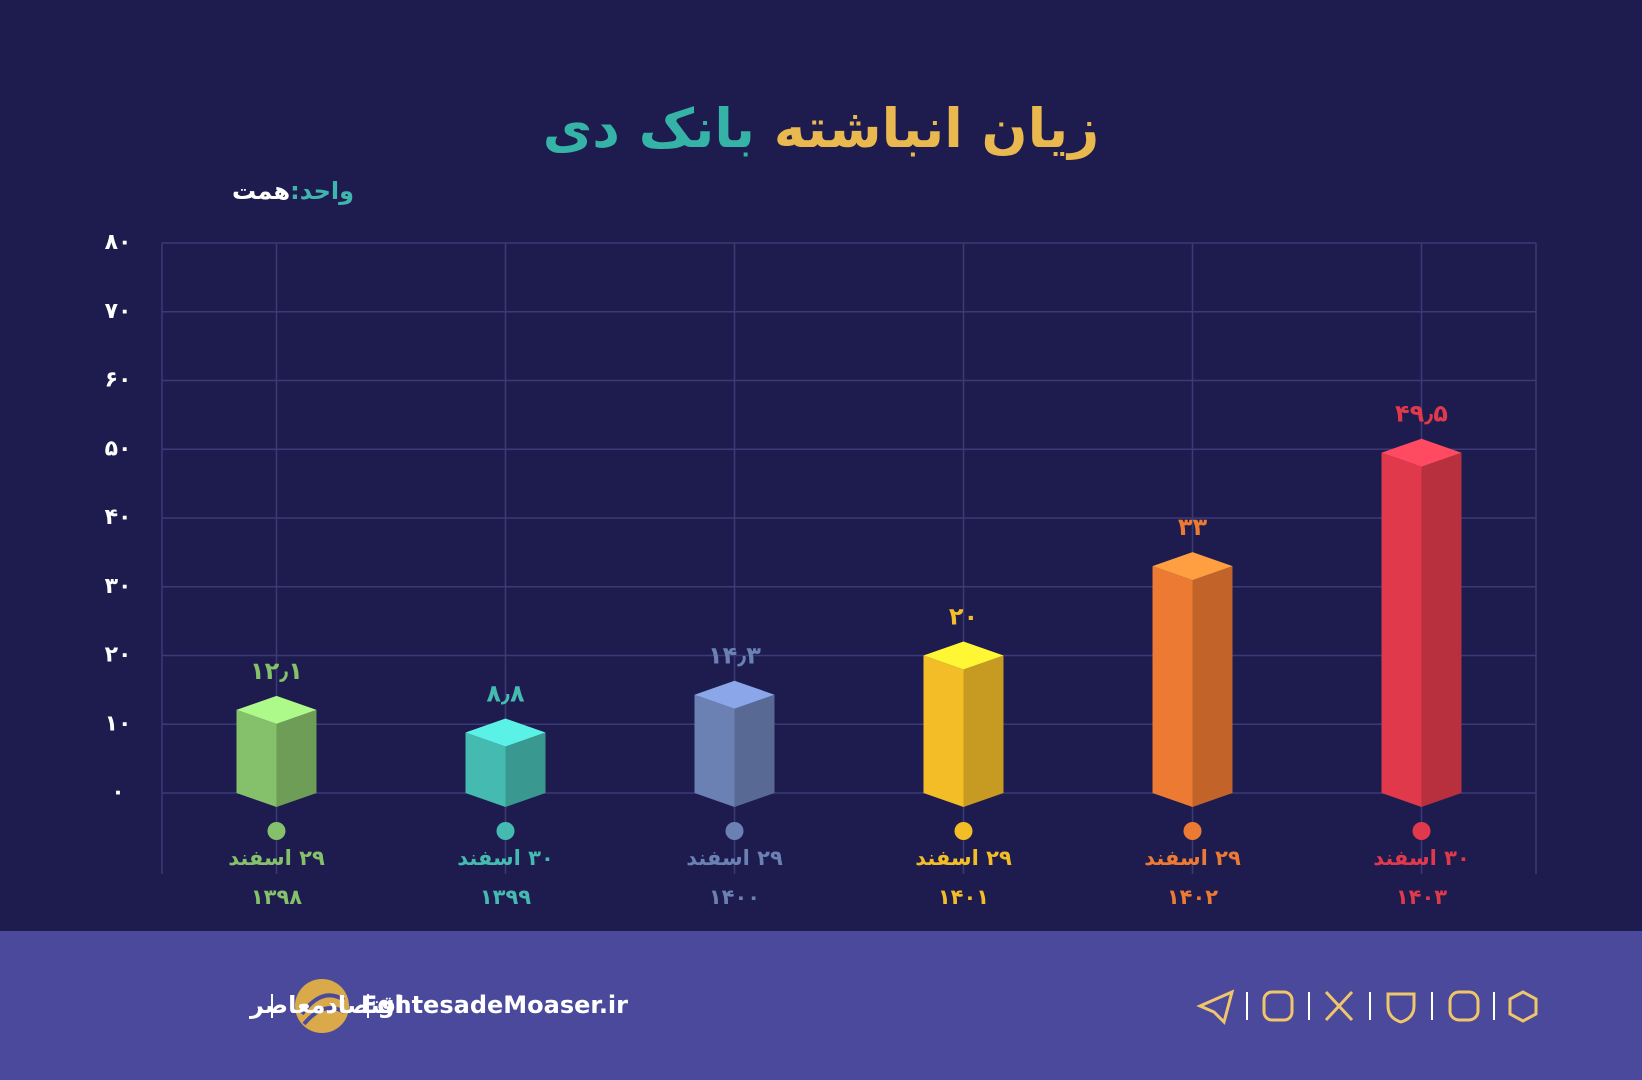  I want to click on logo-mark, so click(323, 1009).